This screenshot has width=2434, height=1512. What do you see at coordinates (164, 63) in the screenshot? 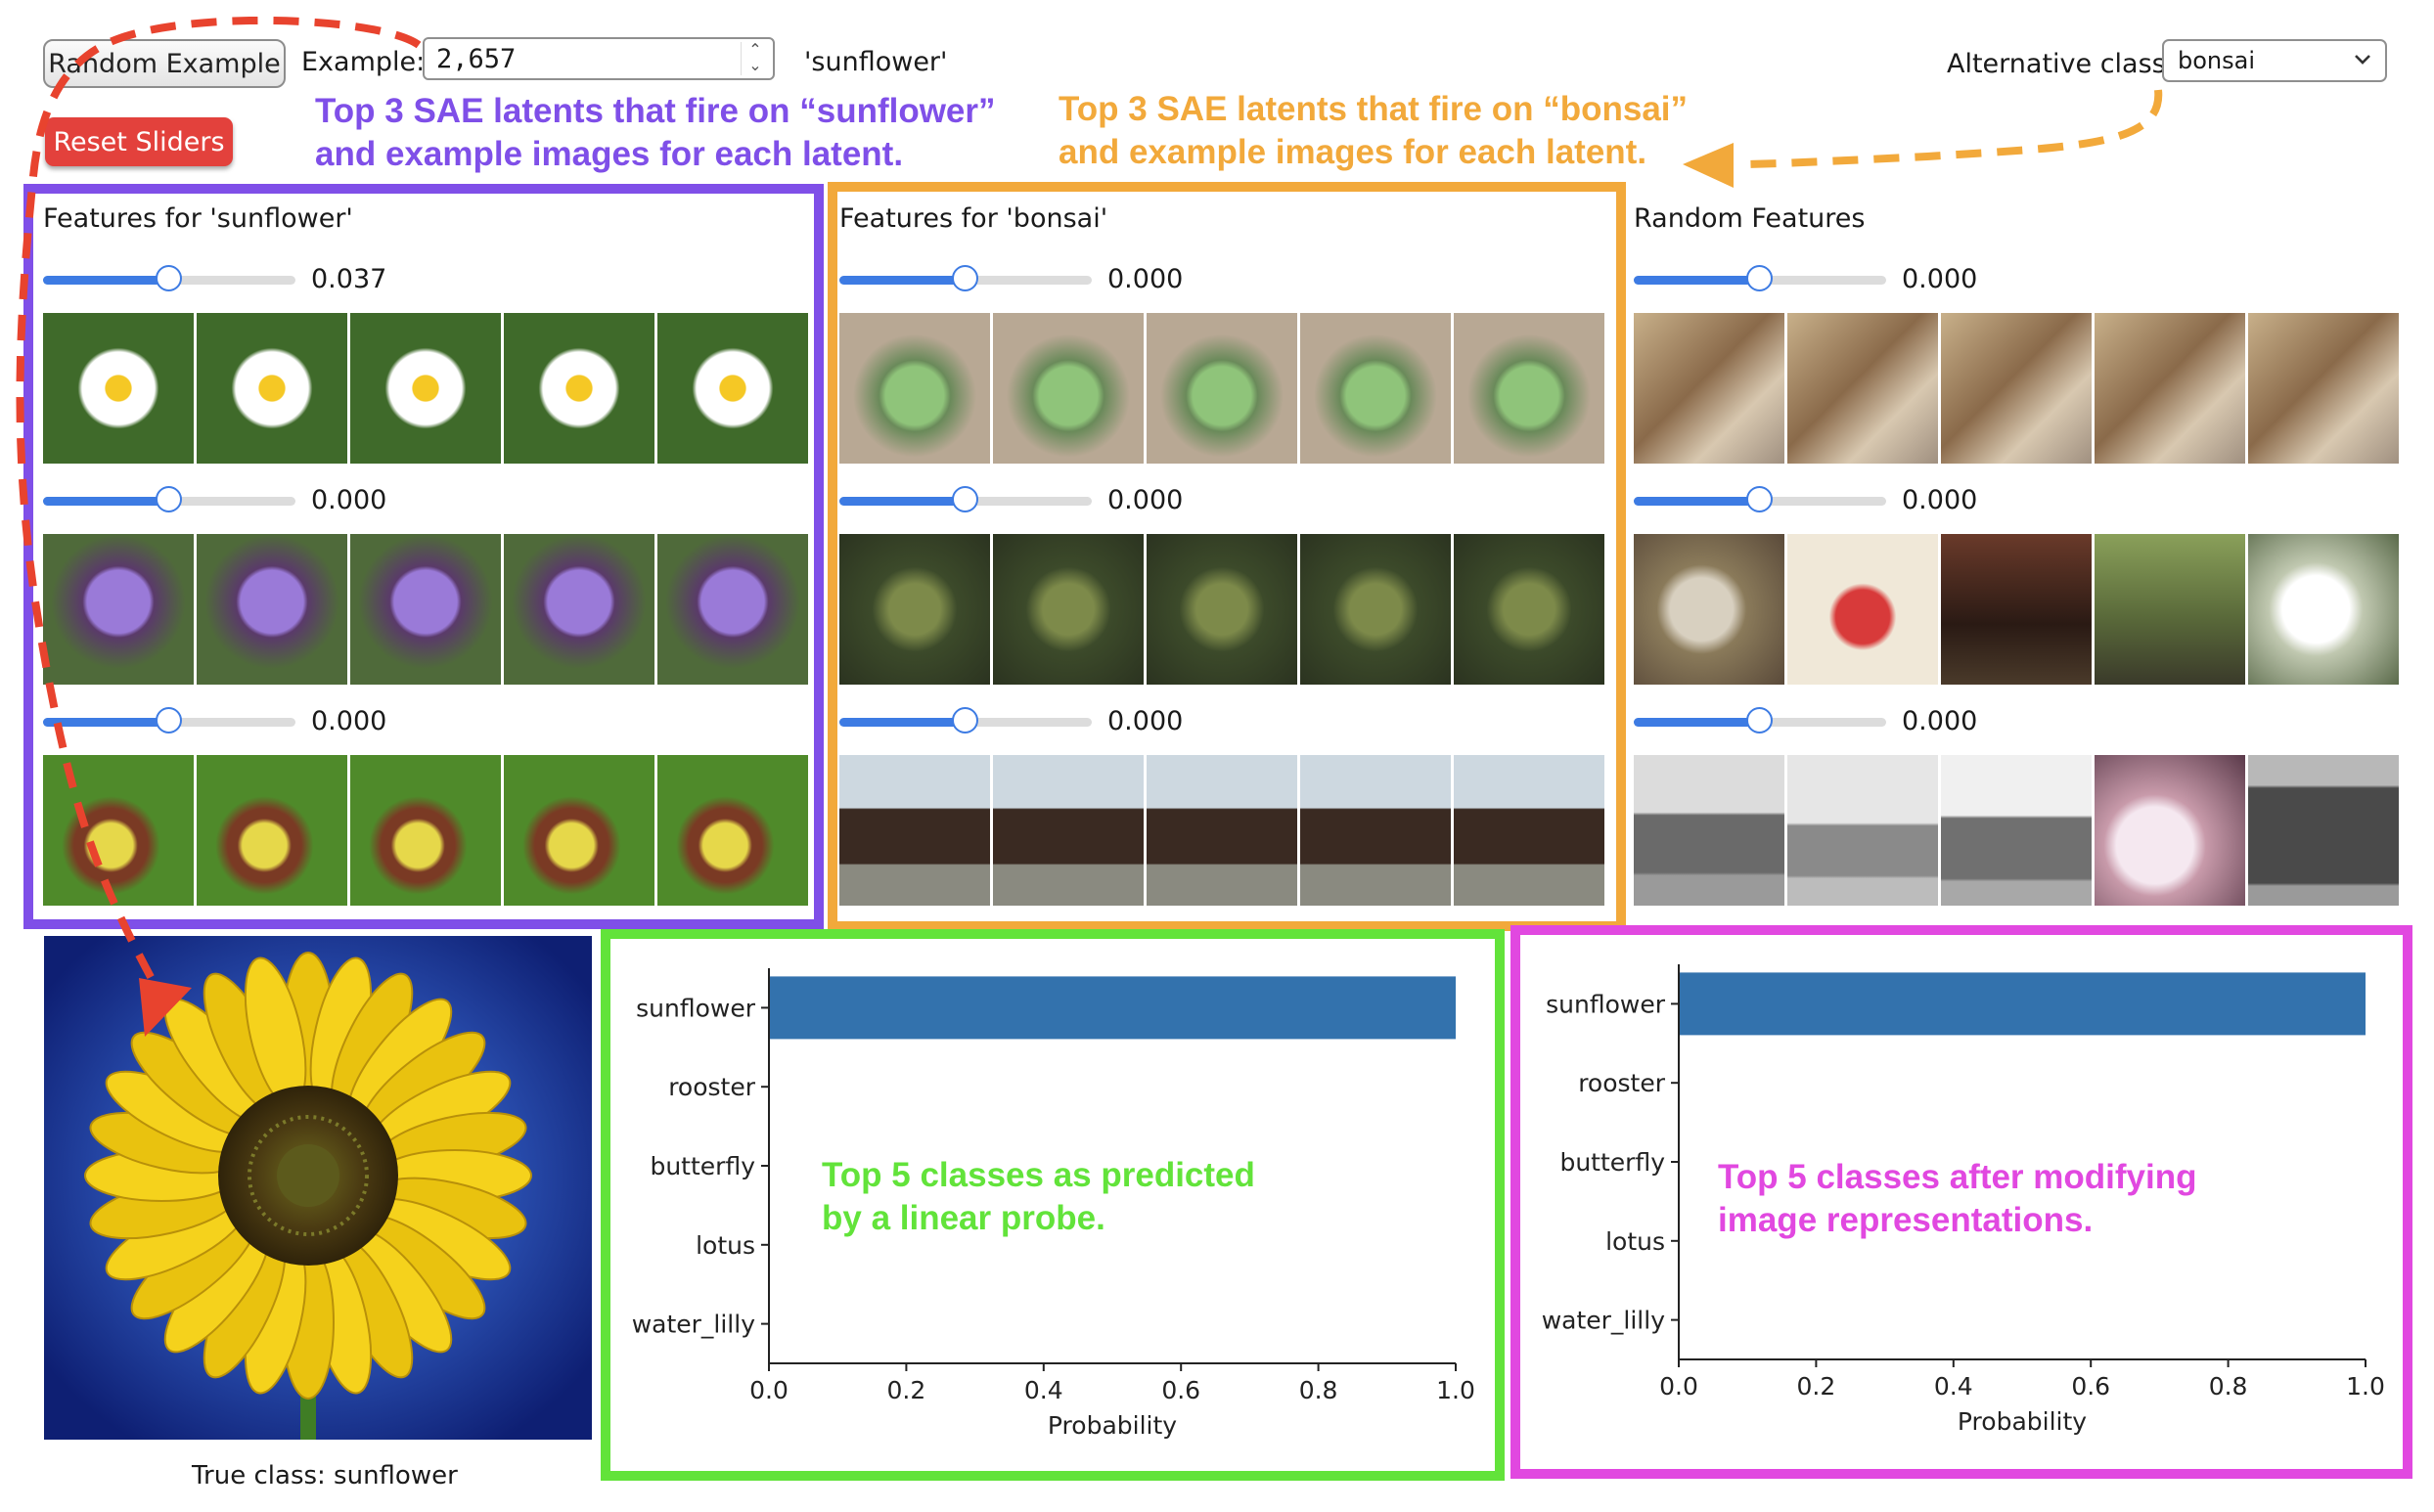
I see `random-example-button: Random Example` at bounding box center [164, 63].